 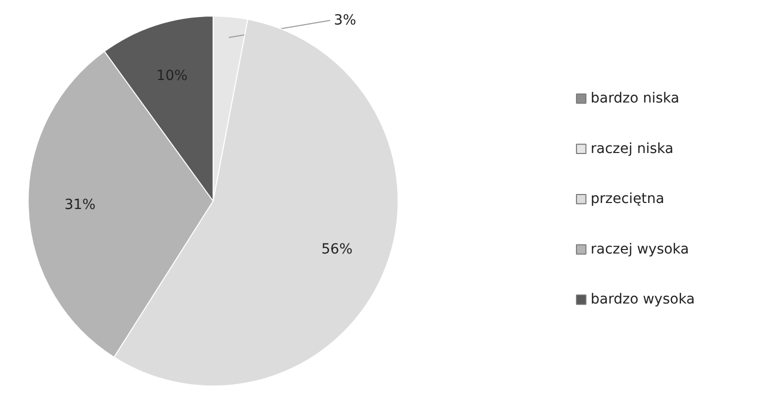 What do you see at coordinates (642, 300) in the screenshot?
I see `legend-label: bardzo wysoka` at bounding box center [642, 300].